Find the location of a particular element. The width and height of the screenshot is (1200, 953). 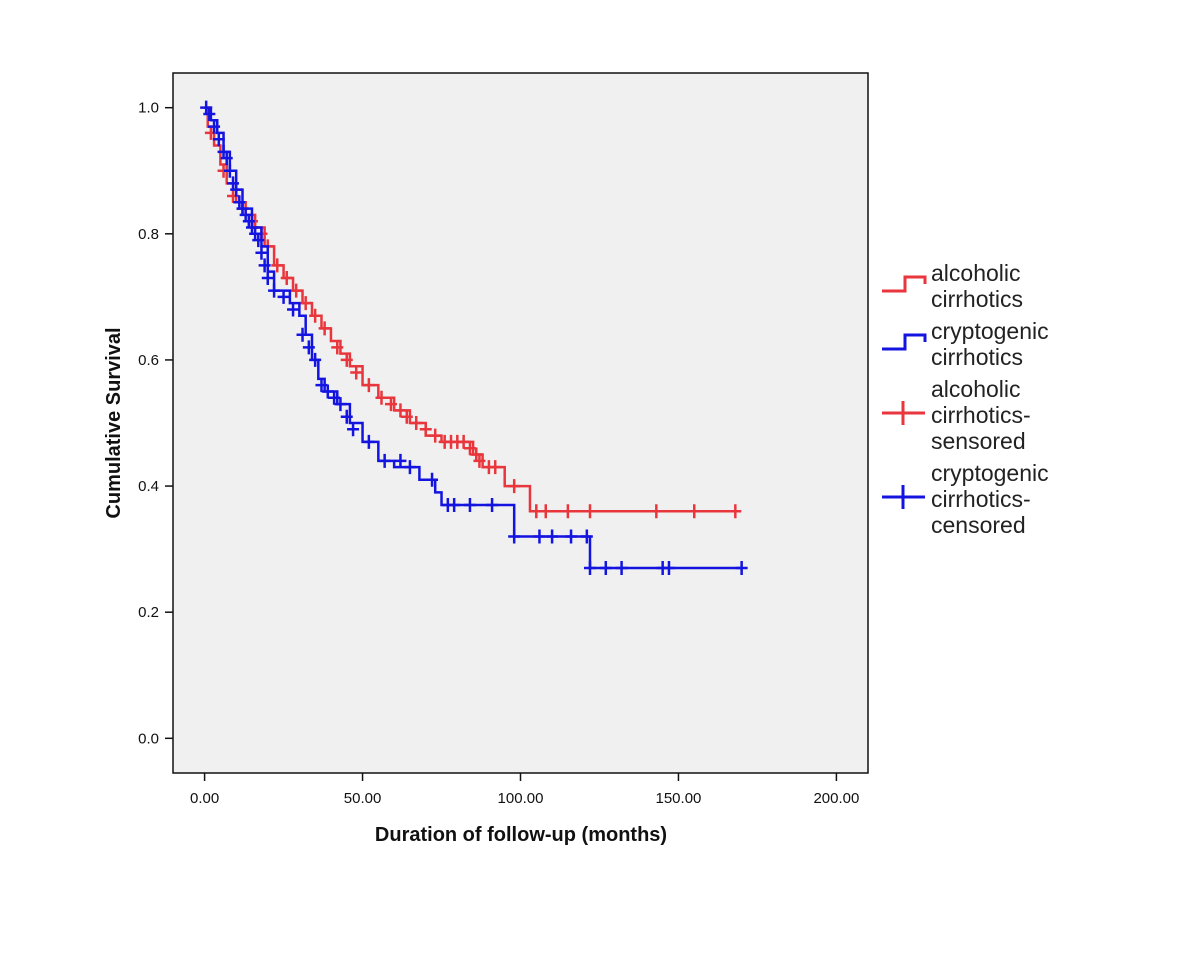

x-tick-label: 50.00 is located at coordinates (363, 798).